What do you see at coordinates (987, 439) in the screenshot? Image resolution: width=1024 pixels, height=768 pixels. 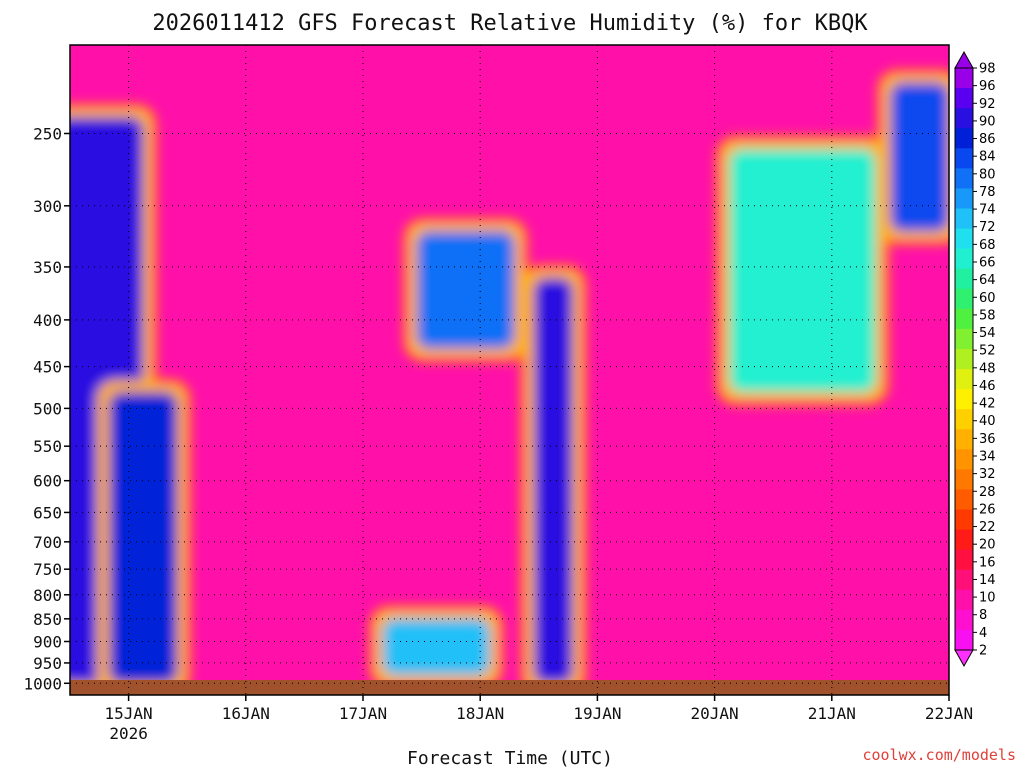 I see `colorbar-label: 36` at bounding box center [987, 439].